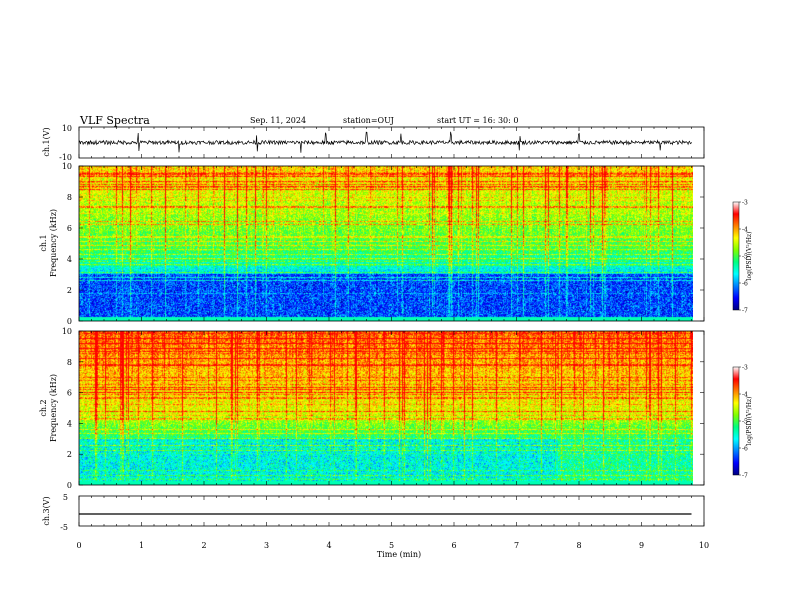 Image resolution: width=792 pixels, height=612 pixels. I want to click on time-axis-tick-labels: 0 1 2 3 4 5 6 7 8 9 10, so click(392, 545).